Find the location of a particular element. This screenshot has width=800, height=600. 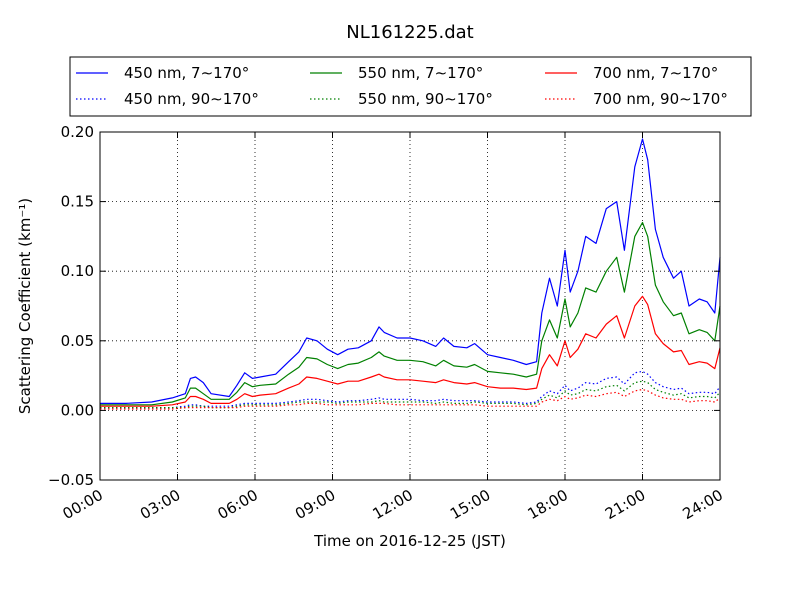

legend-label: 700 nm, 7∼170° is located at coordinates (655, 73).